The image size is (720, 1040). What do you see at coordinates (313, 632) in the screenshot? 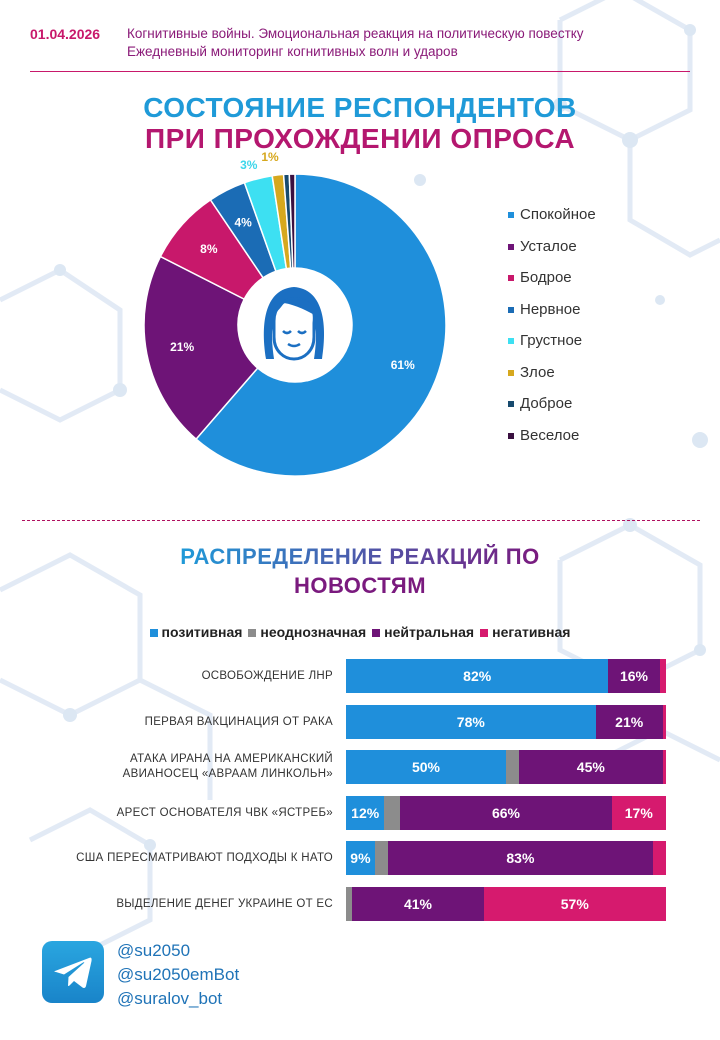
I see `legend-label: неоднозначная` at bounding box center [313, 632].